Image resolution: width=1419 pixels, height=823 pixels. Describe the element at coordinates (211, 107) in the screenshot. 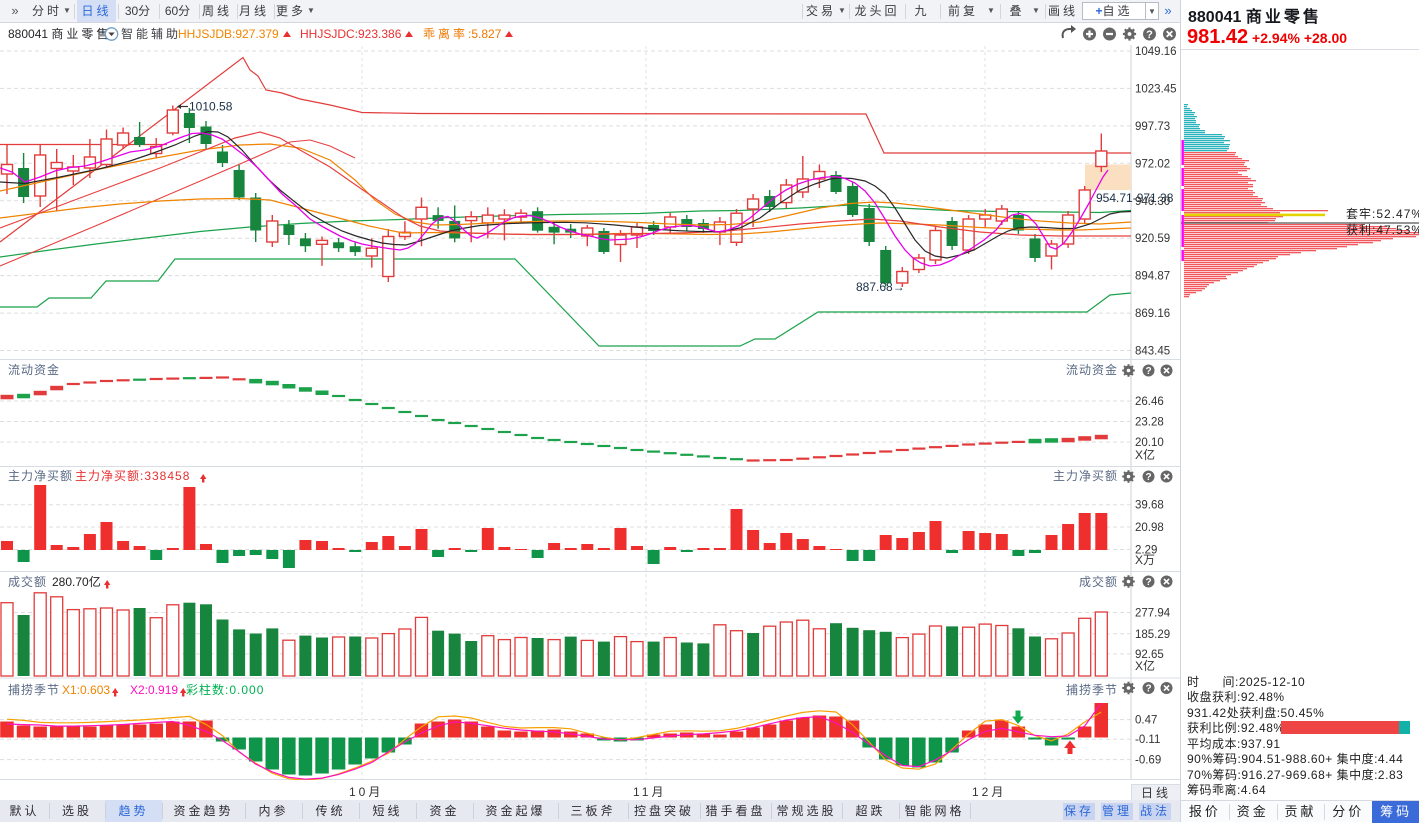

I see `svg-text: 1010.58` at that location.